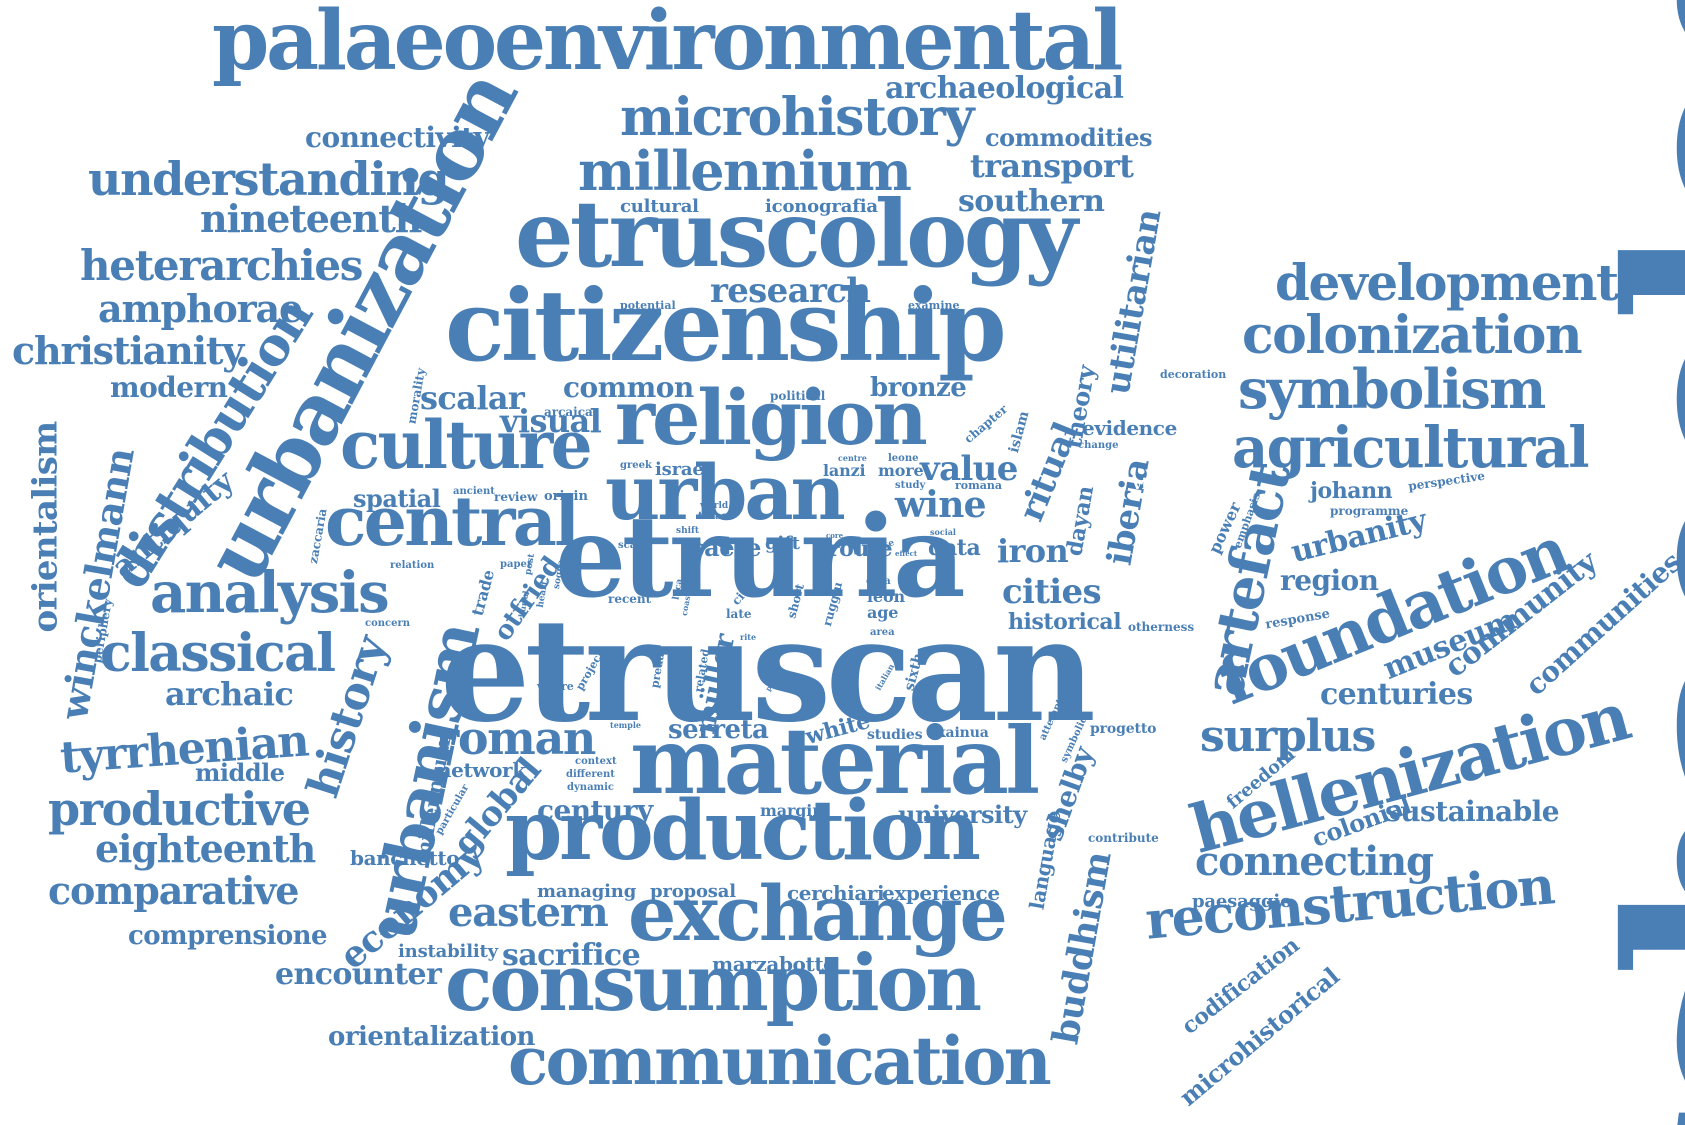 Image resolution: width=1685 pixels, height=1125 pixels. What do you see at coordinates (943, 532) in the screenshot?
I see `word-social: social` at bounding box center [943, 532].